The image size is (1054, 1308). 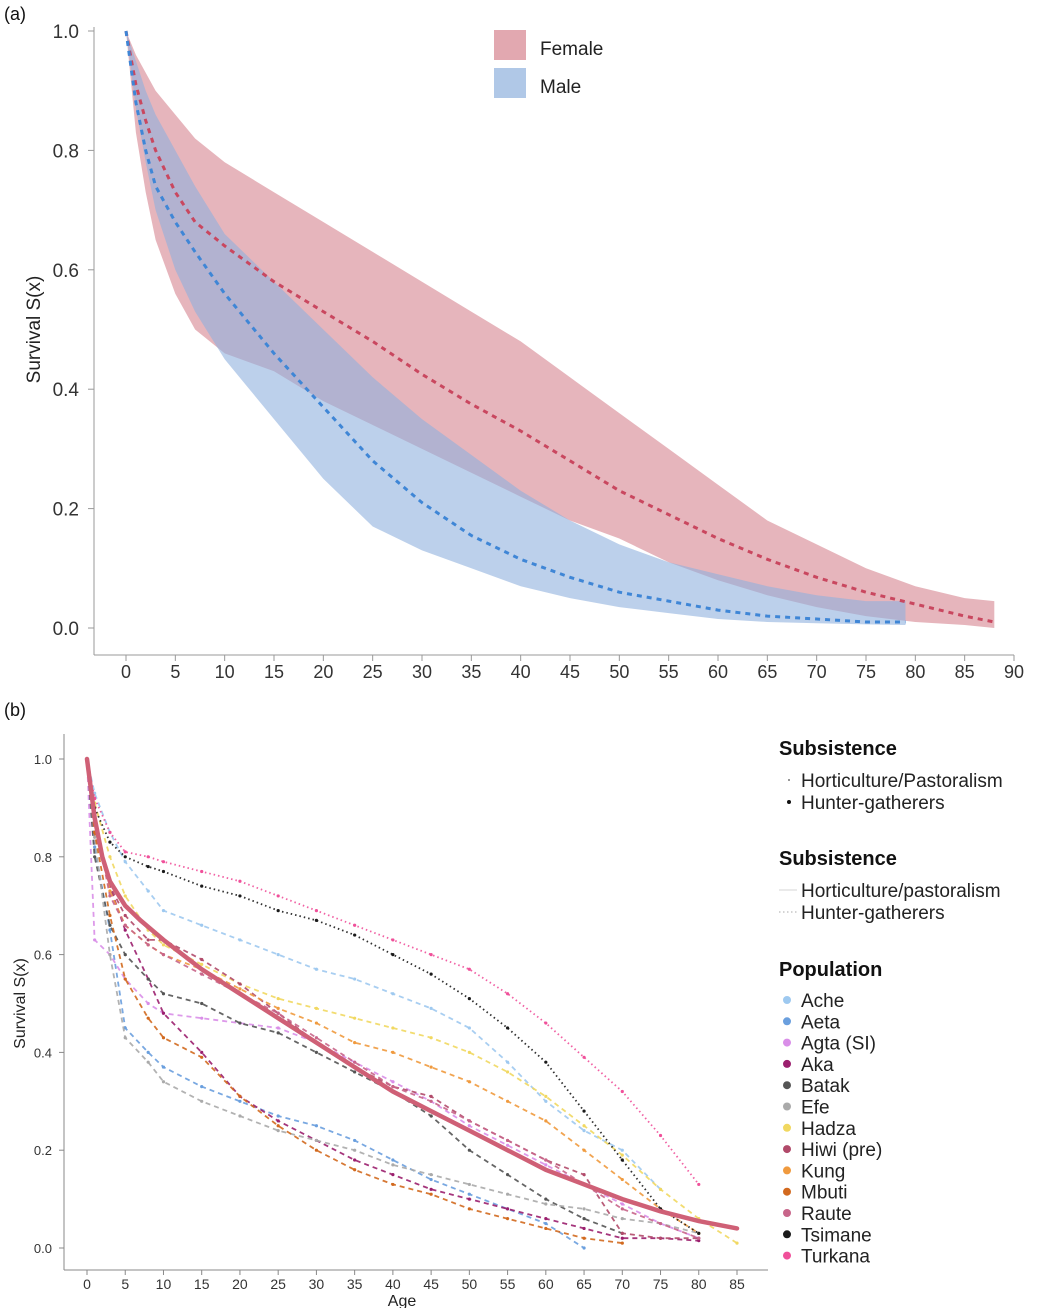 I want to click on x-tick-label: 20, so click(x=323, y=672).